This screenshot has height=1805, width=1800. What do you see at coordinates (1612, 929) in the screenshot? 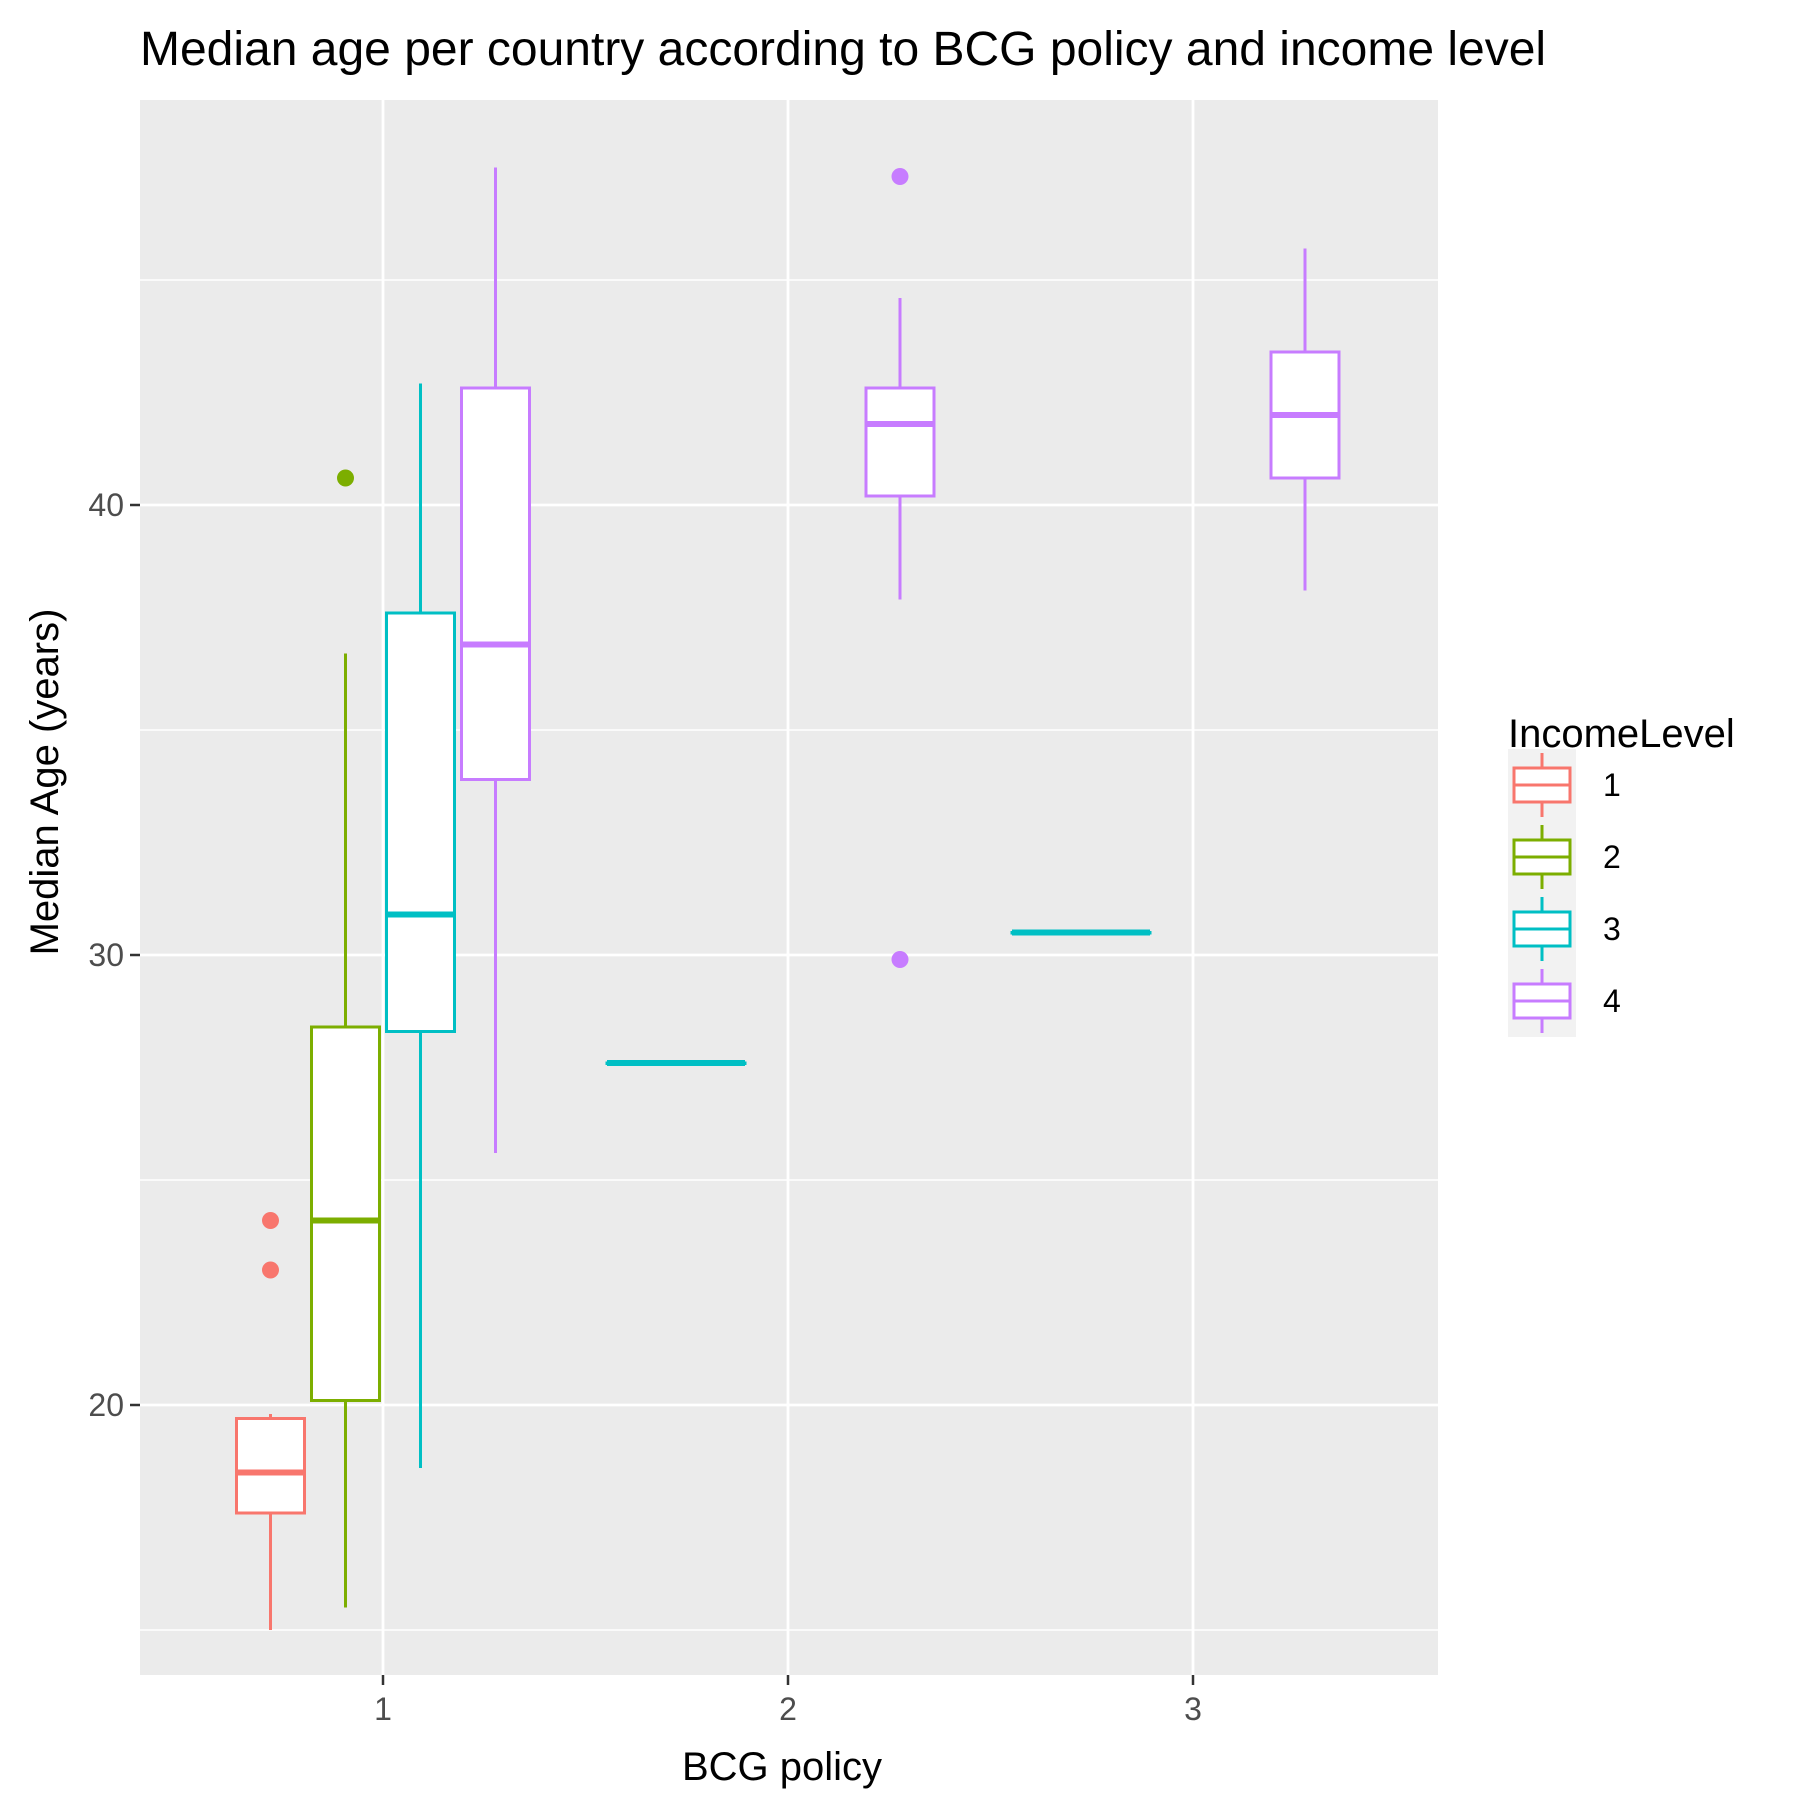
I see `legend-label: 3` at bounding box center [1612, 929].